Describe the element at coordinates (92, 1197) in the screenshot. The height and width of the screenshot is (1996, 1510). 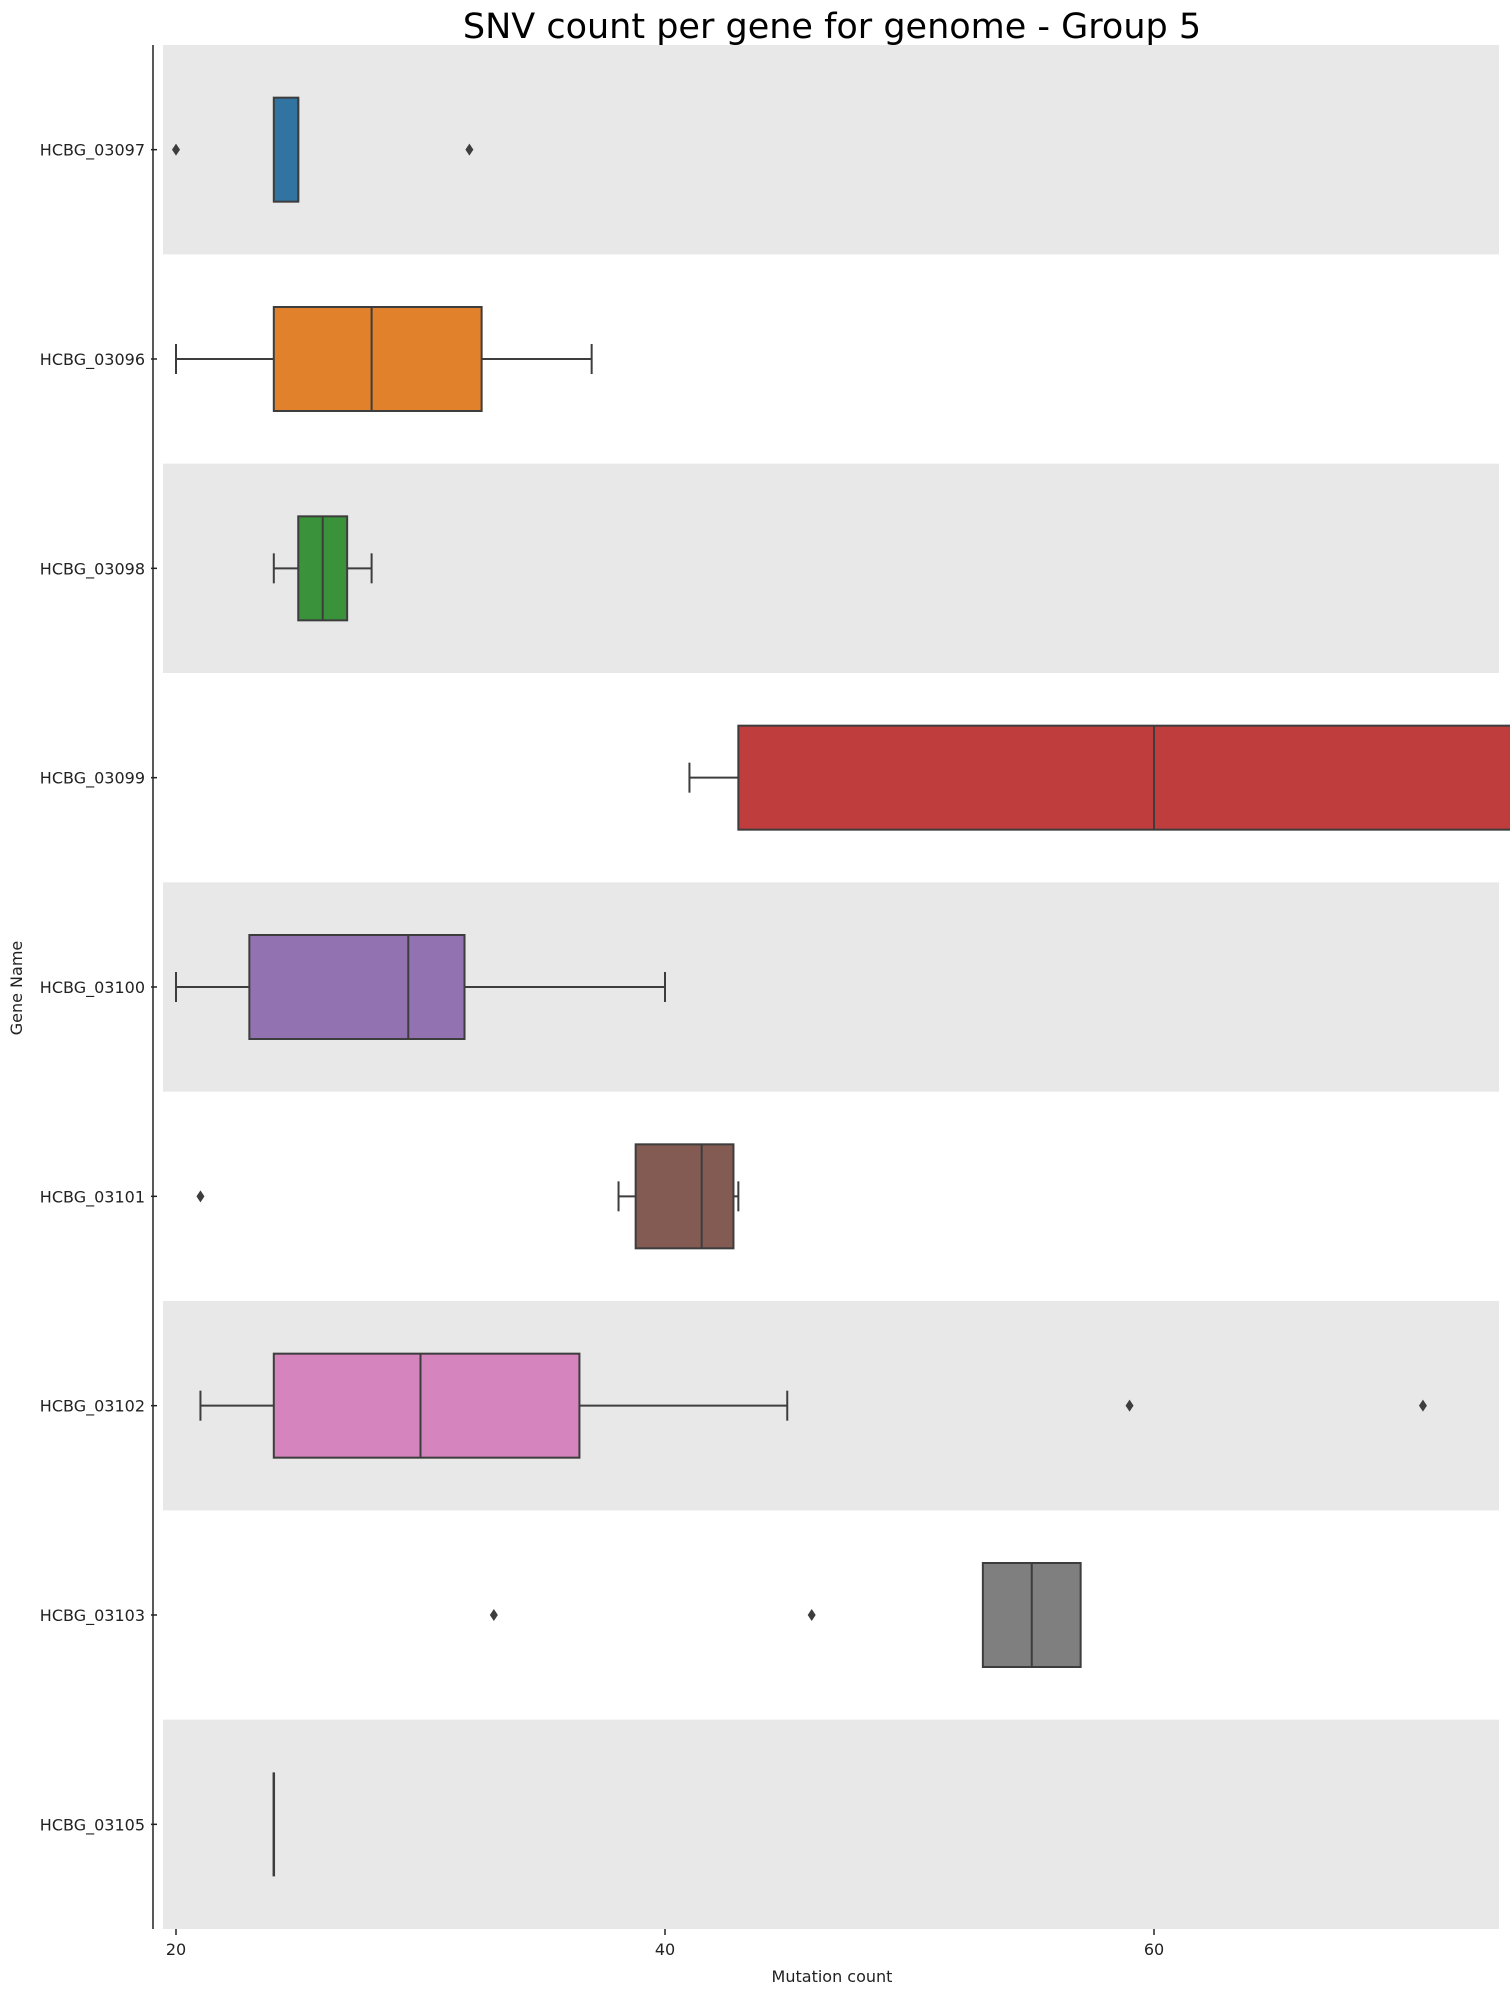
I see `y-tick-label: HCBG_03101` at that location.